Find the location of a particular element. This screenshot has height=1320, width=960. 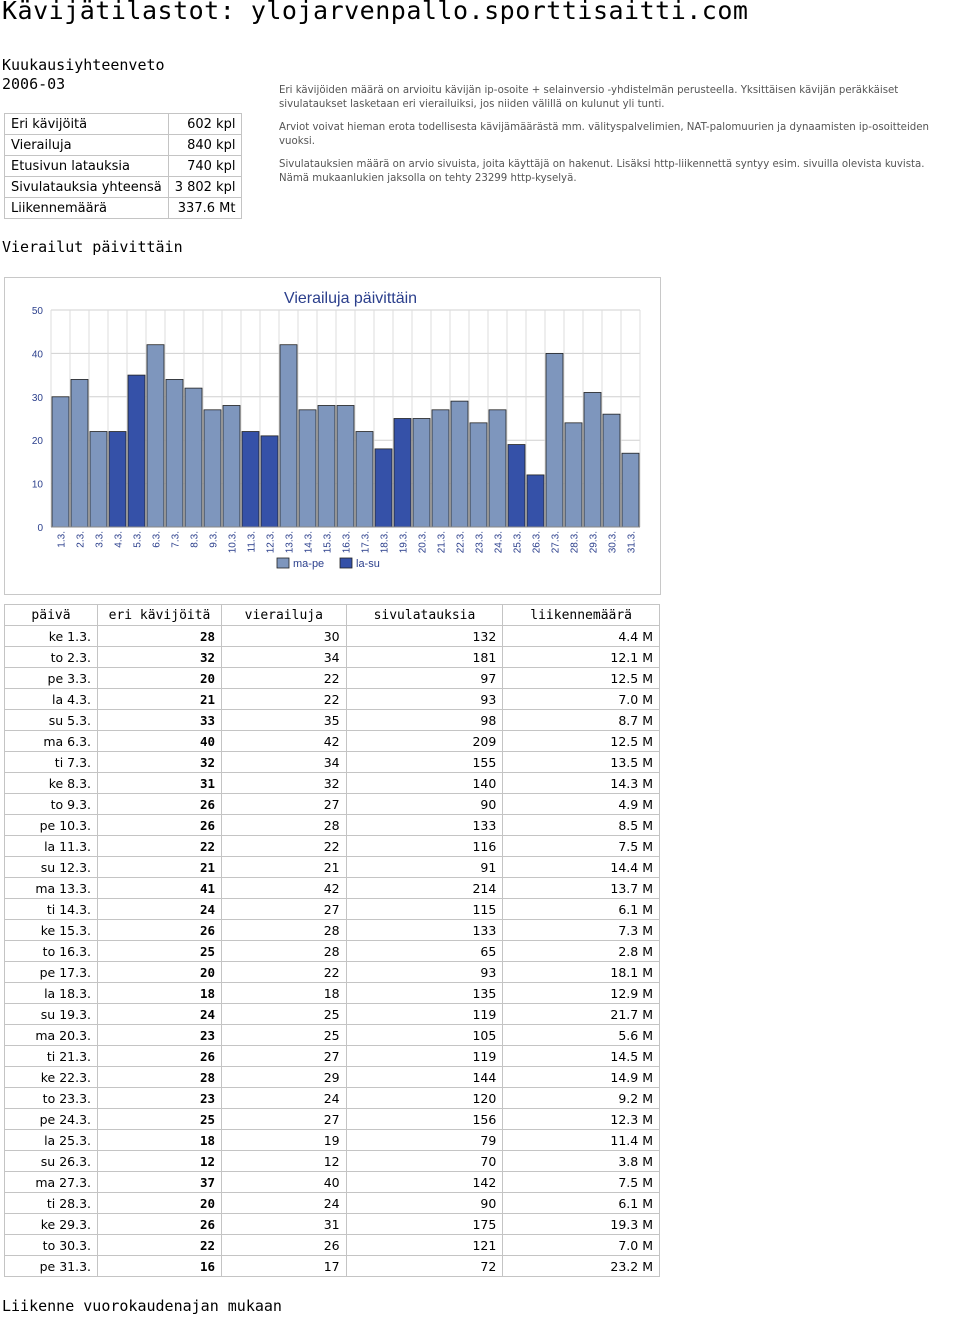

summary-heading: Kuukausiyhteenveto 2006-03 is located at coordinates (83, 74).